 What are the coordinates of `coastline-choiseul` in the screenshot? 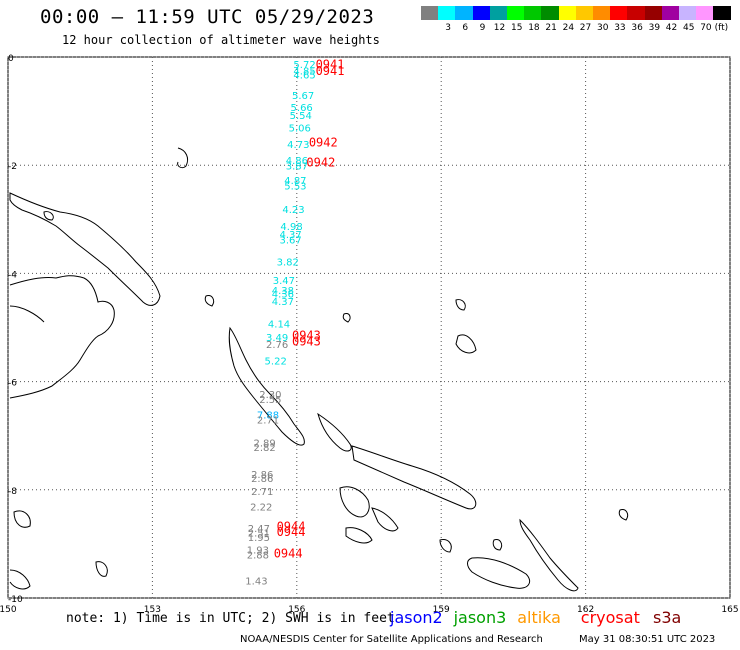 It's located at (334, 432).